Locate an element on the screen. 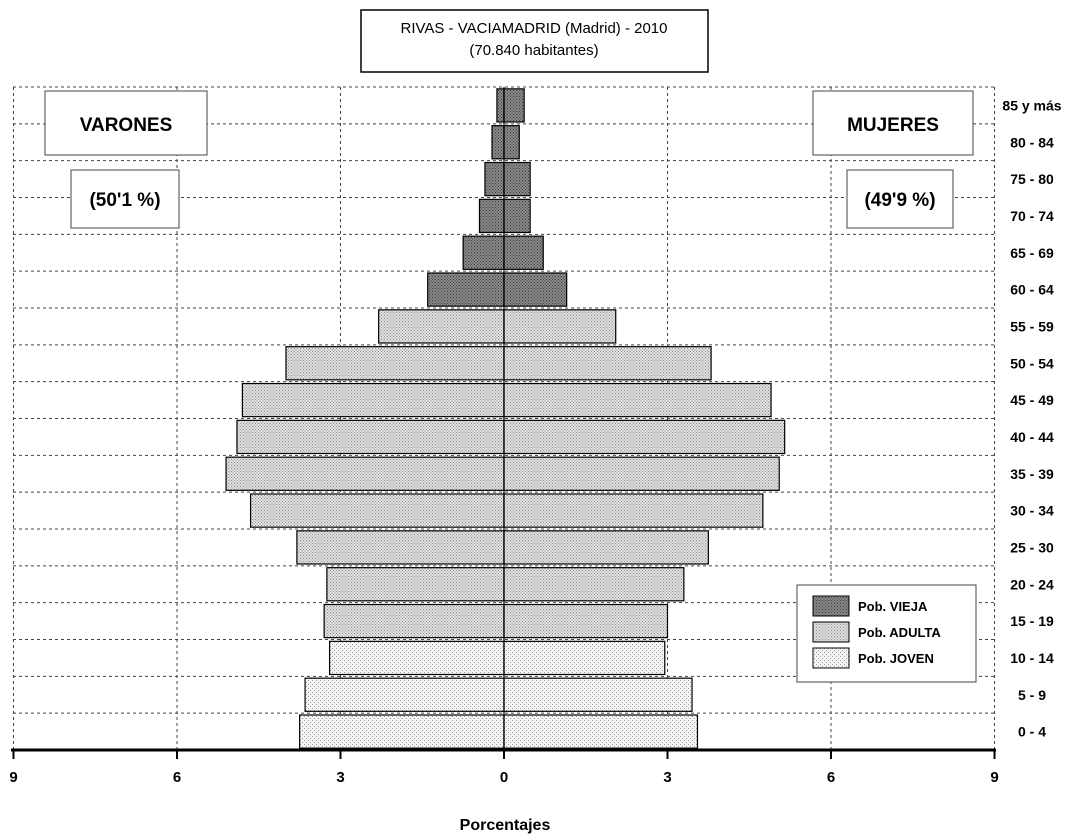  mujeres-percent-box: (49'9 %) is located at coordinates (900, 199).